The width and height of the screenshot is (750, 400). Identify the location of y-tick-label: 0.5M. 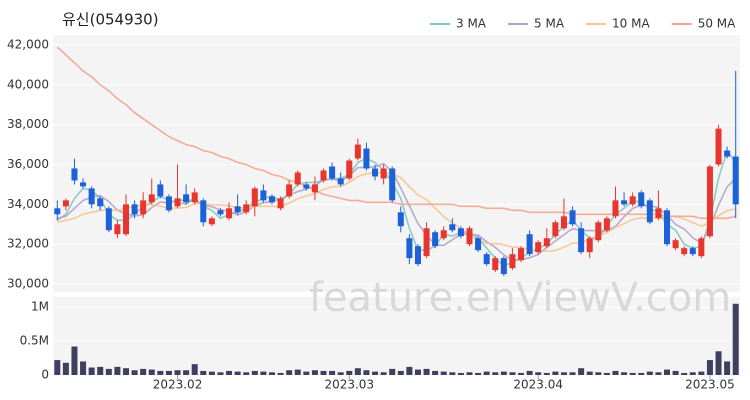
(34, 341).